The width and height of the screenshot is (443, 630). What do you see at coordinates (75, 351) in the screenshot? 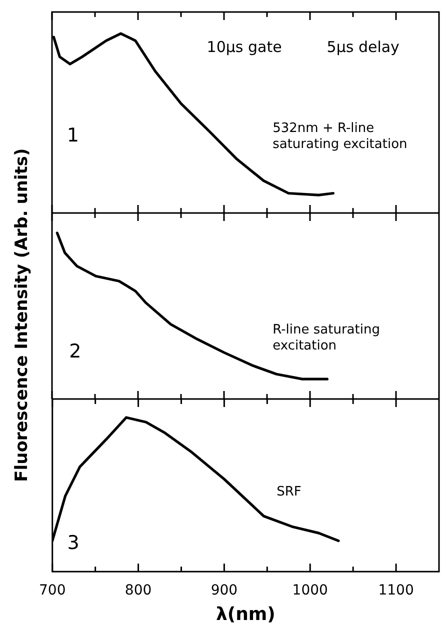
I see `annotation: 2` at bounding box center [75, 351].